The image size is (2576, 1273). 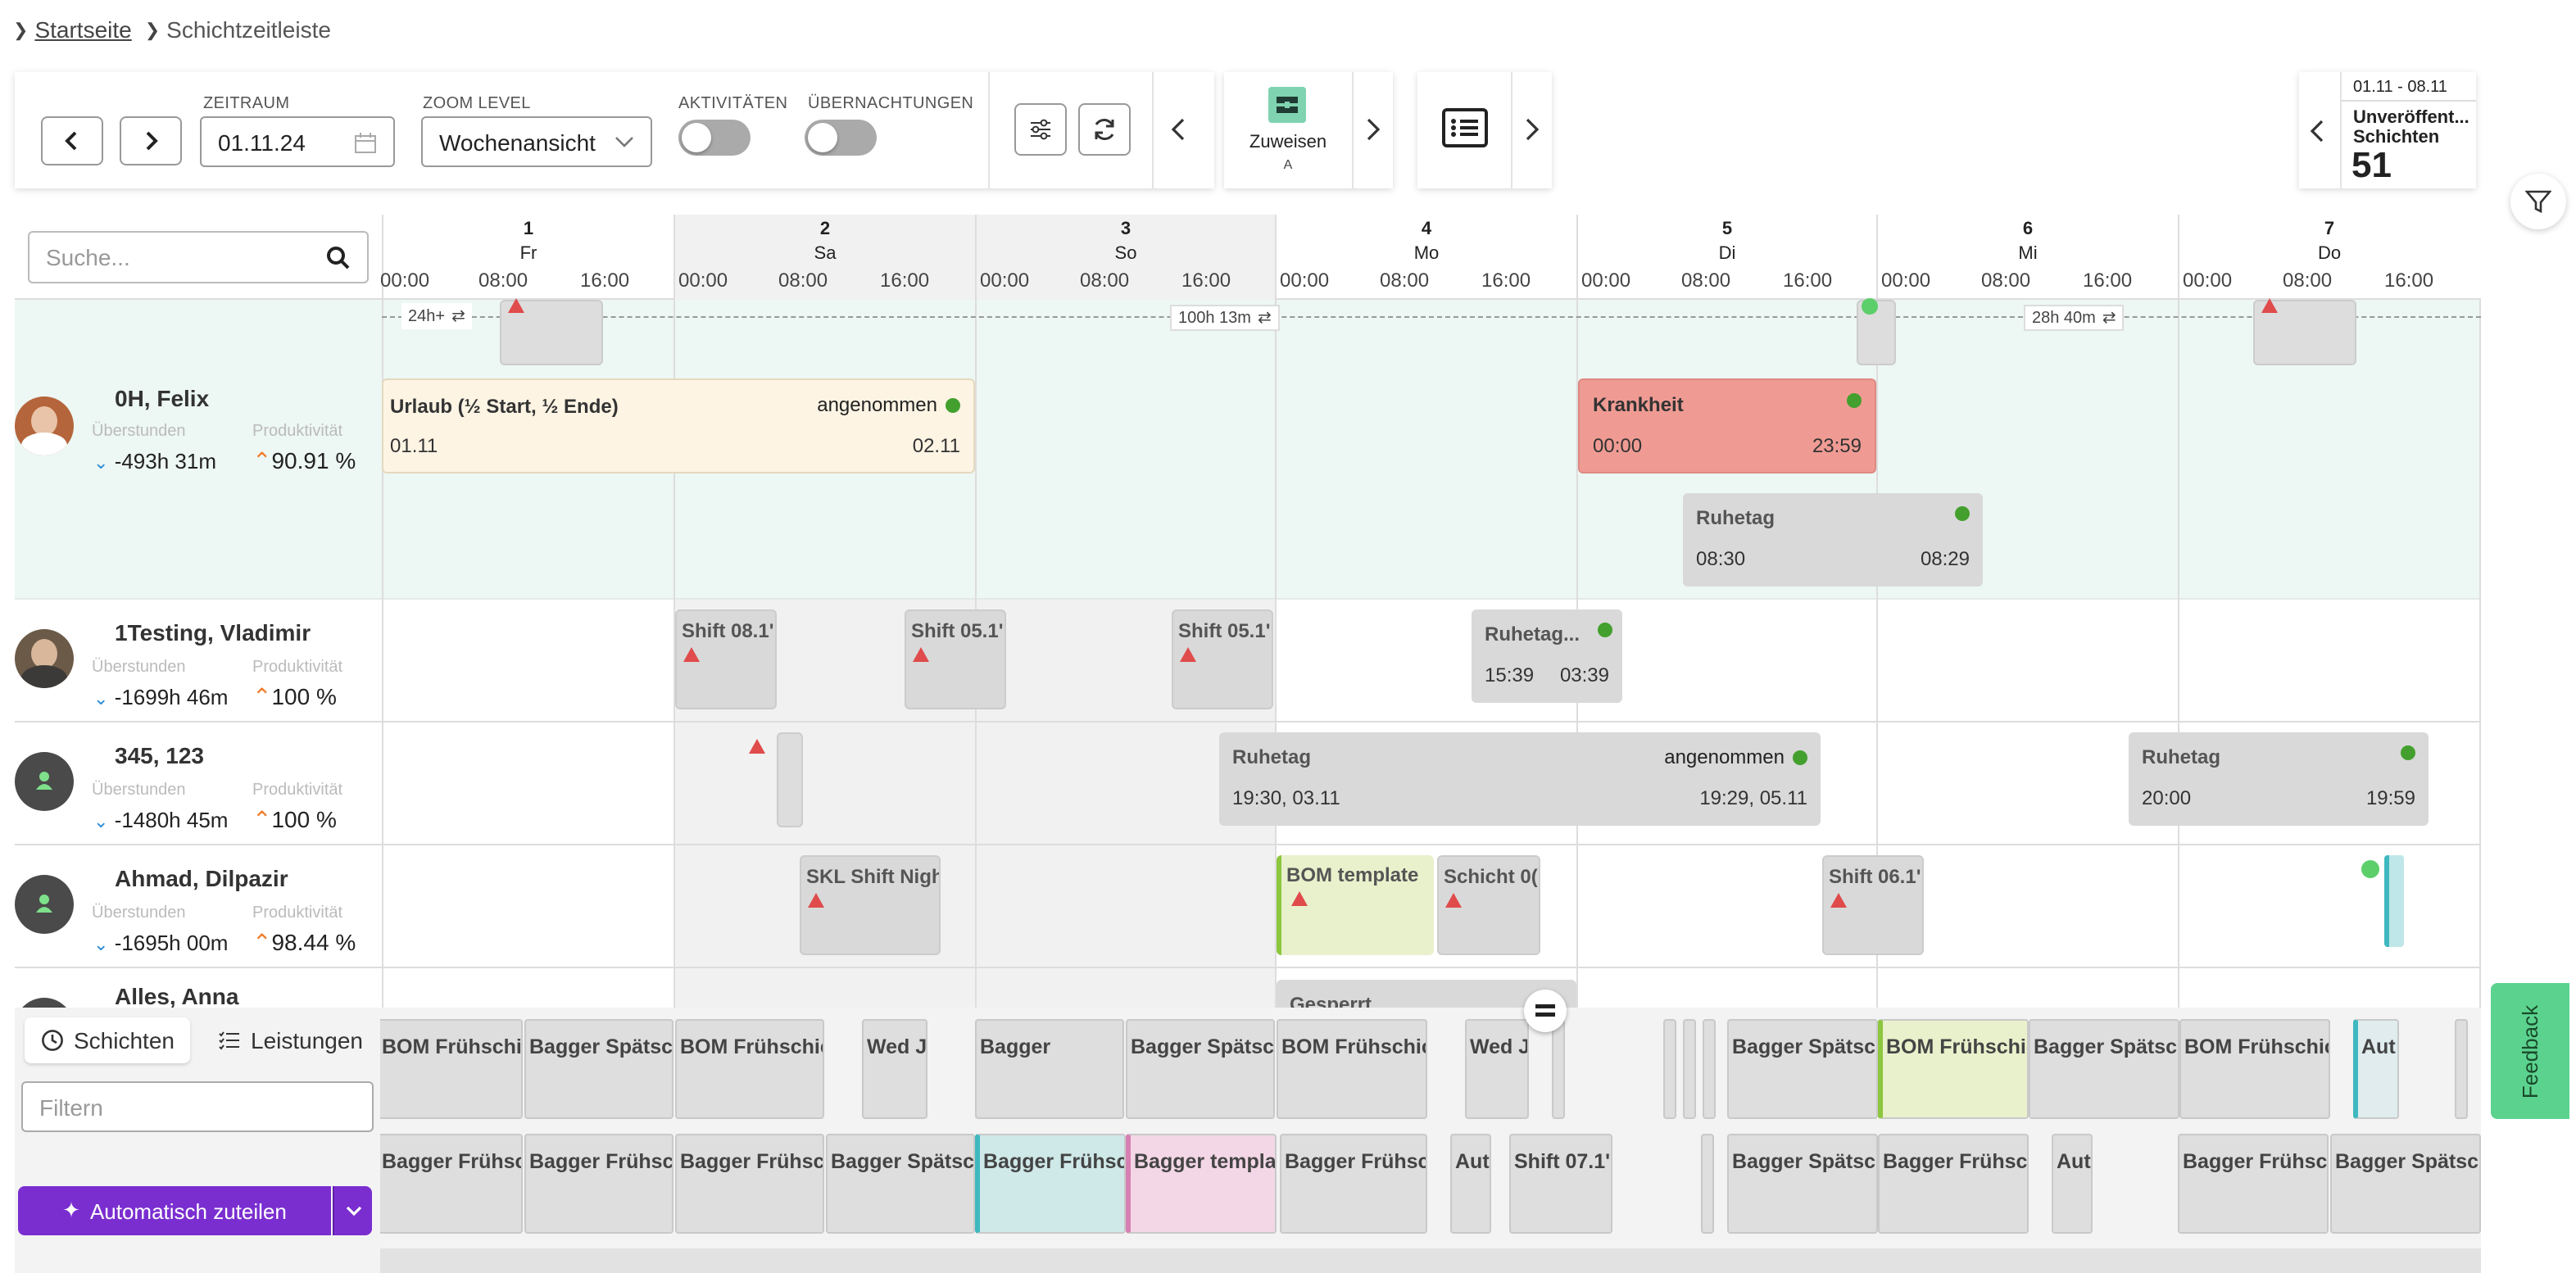 I want to click on shift-block: Shift 06.1', so click(x=1873, y=905).